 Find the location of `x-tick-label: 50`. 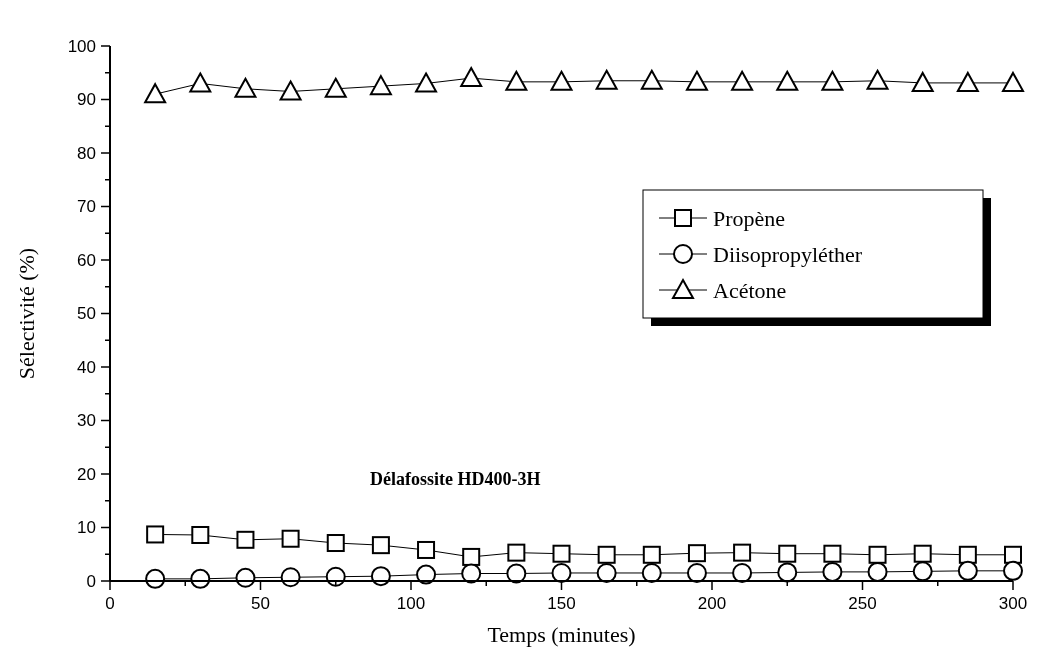

x-tick-label: 50 is located at coordinates (260, 603).